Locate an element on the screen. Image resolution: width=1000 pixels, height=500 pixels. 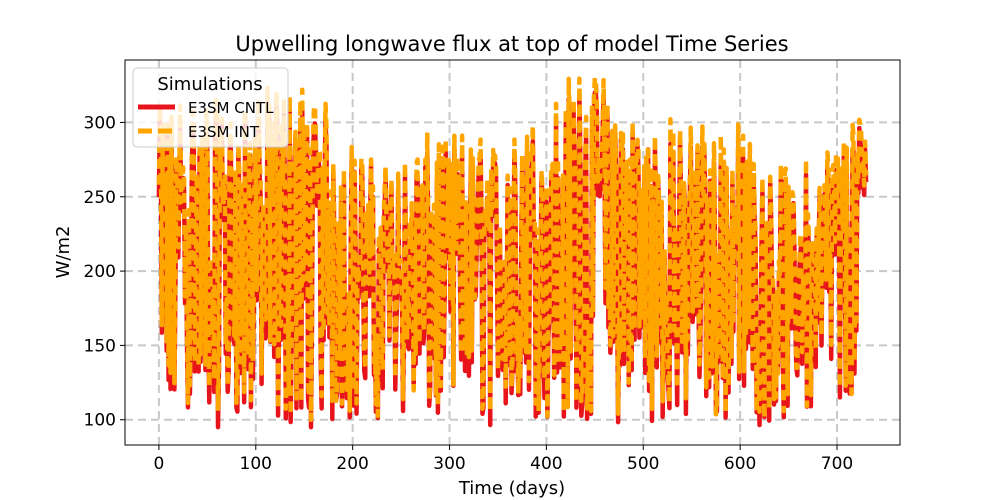
x-tick-label: 300 is located at coordinates (449, 464).